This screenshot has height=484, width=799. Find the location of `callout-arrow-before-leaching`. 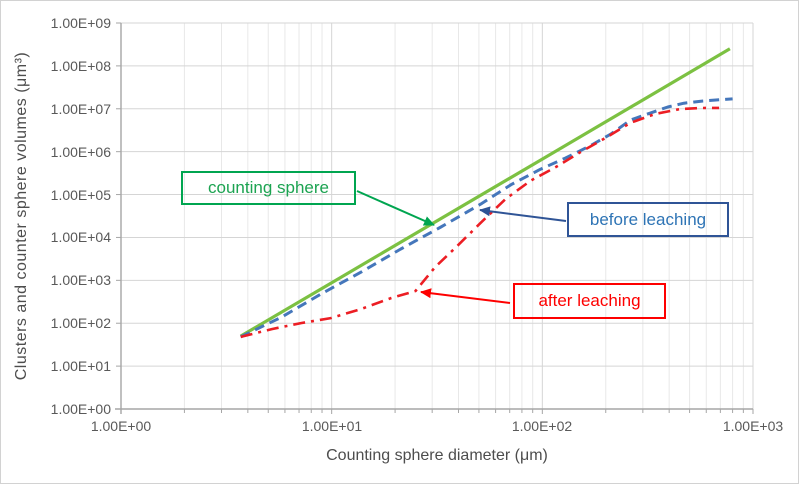

callout-arrow-before-leaching is located at coordinates (523, 214).